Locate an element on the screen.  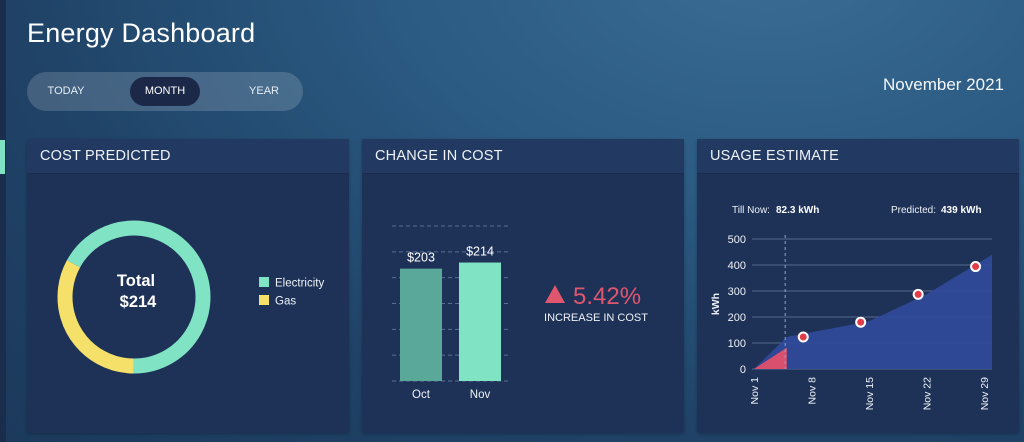
usage-y-tick: 400 is located at coordinates (737, 266).